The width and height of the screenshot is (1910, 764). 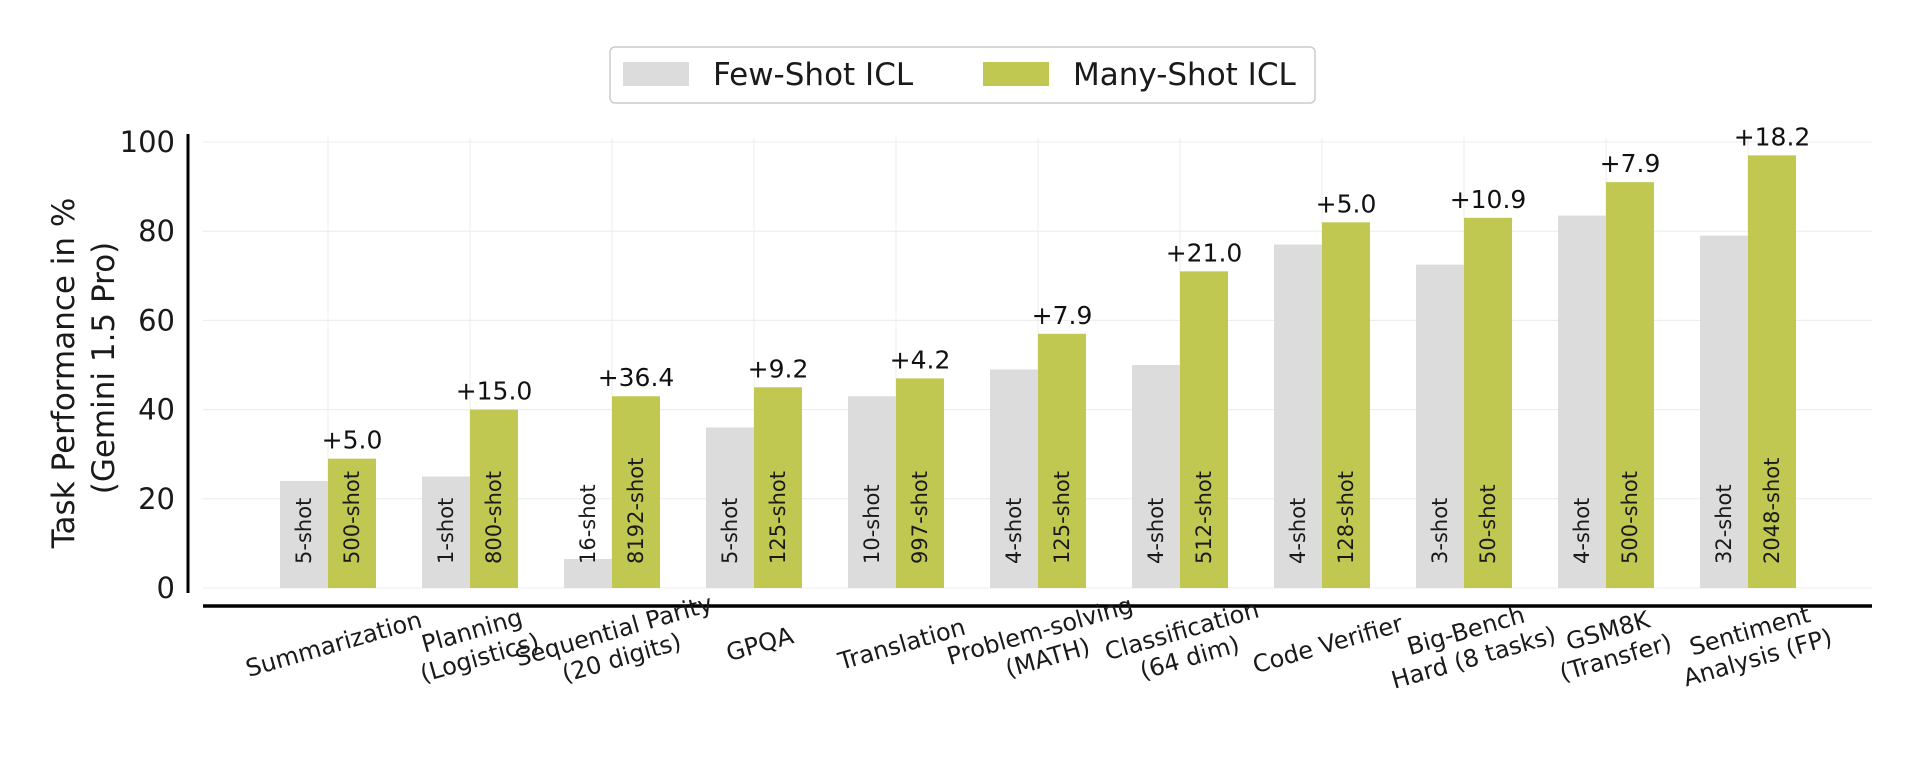 I want to click on delta-label: +15.0, so click(x=494, y=391).